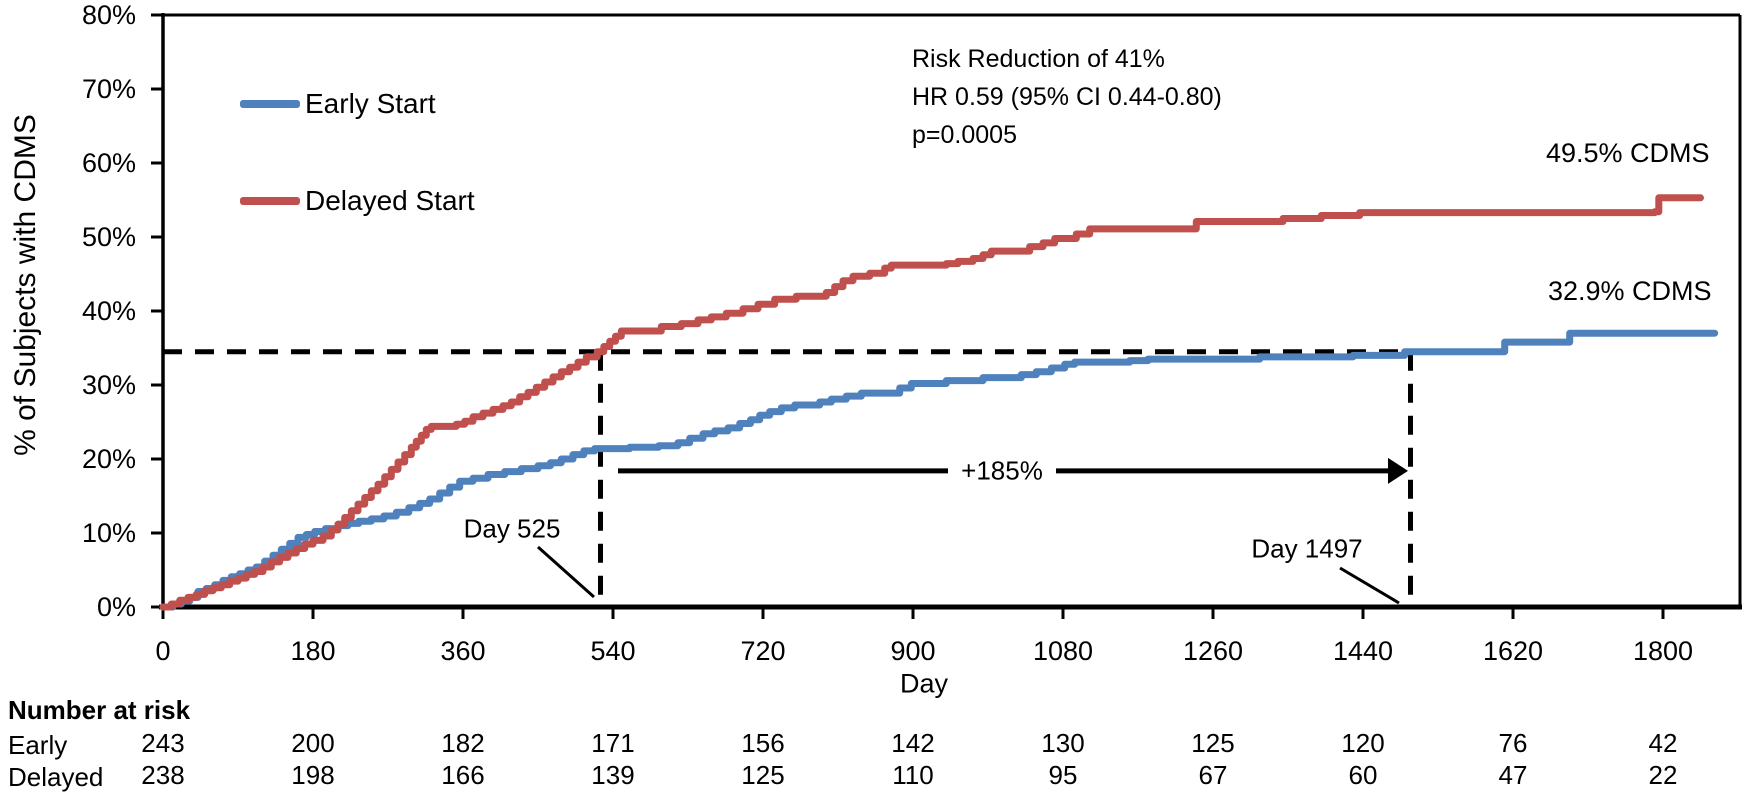 The width and height of the screenshot is (1750, 801). Describe the element at coordinates (99, 710) in the screenshot. I see `number-at-risk-header: Number at risk` at that location.